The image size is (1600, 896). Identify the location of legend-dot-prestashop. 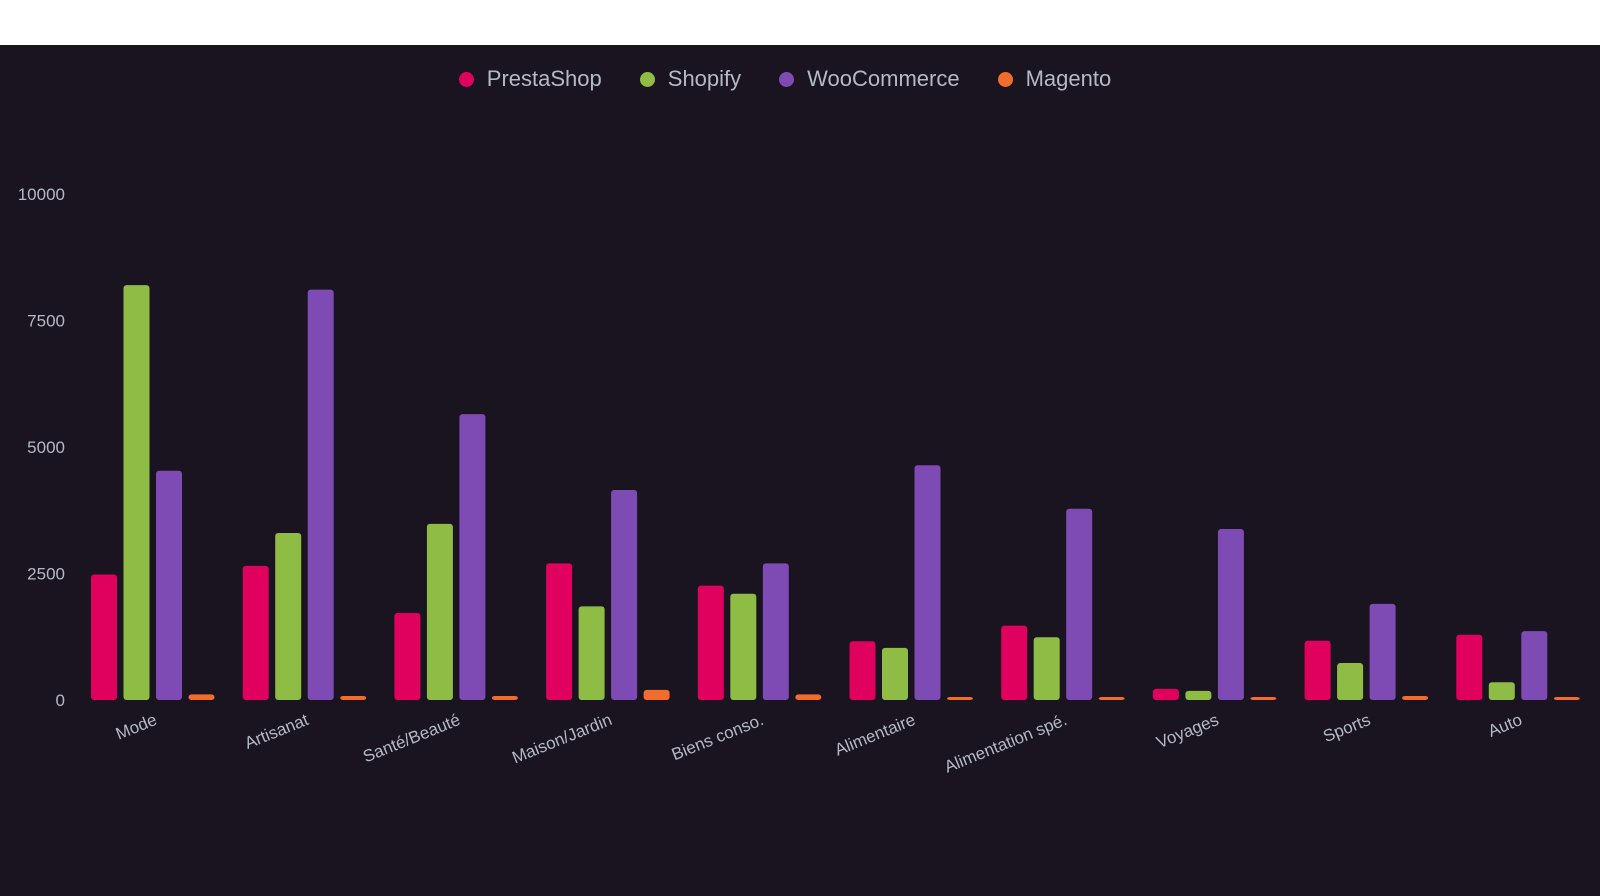
(466, 79).